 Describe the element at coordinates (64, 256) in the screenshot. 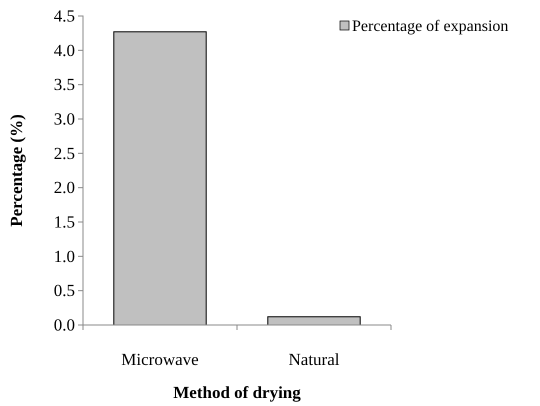

I see `y-tick-label: 1.0` at that location.